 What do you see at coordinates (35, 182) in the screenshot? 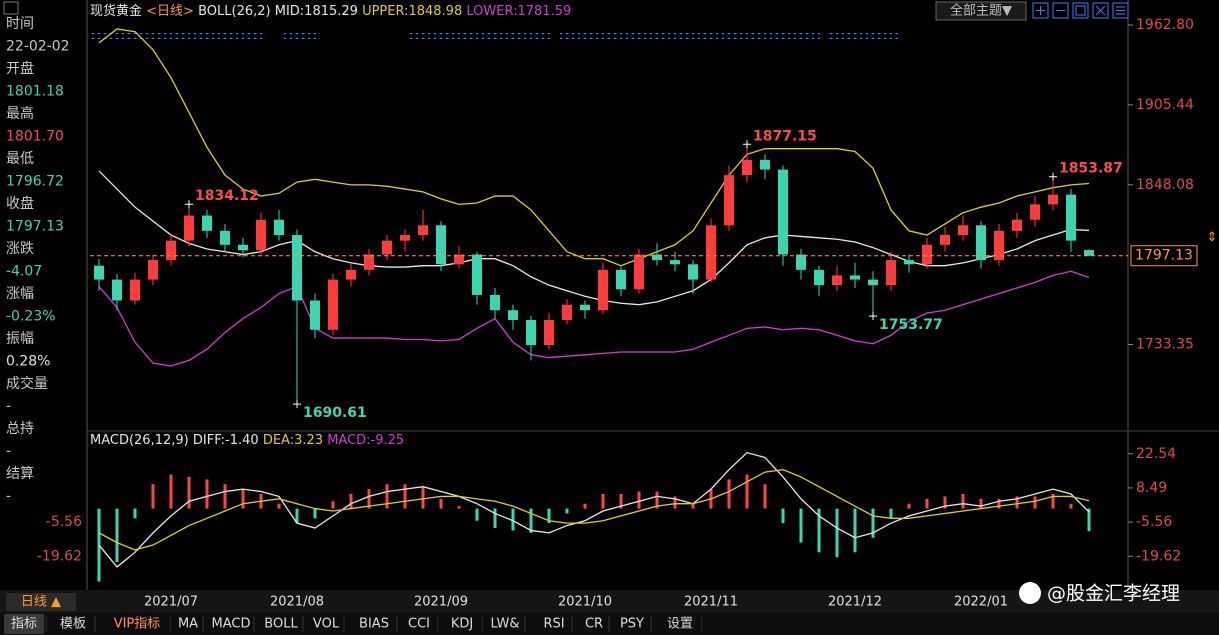
I see `info-text: 1796.72` at bounding box center [35, 182].